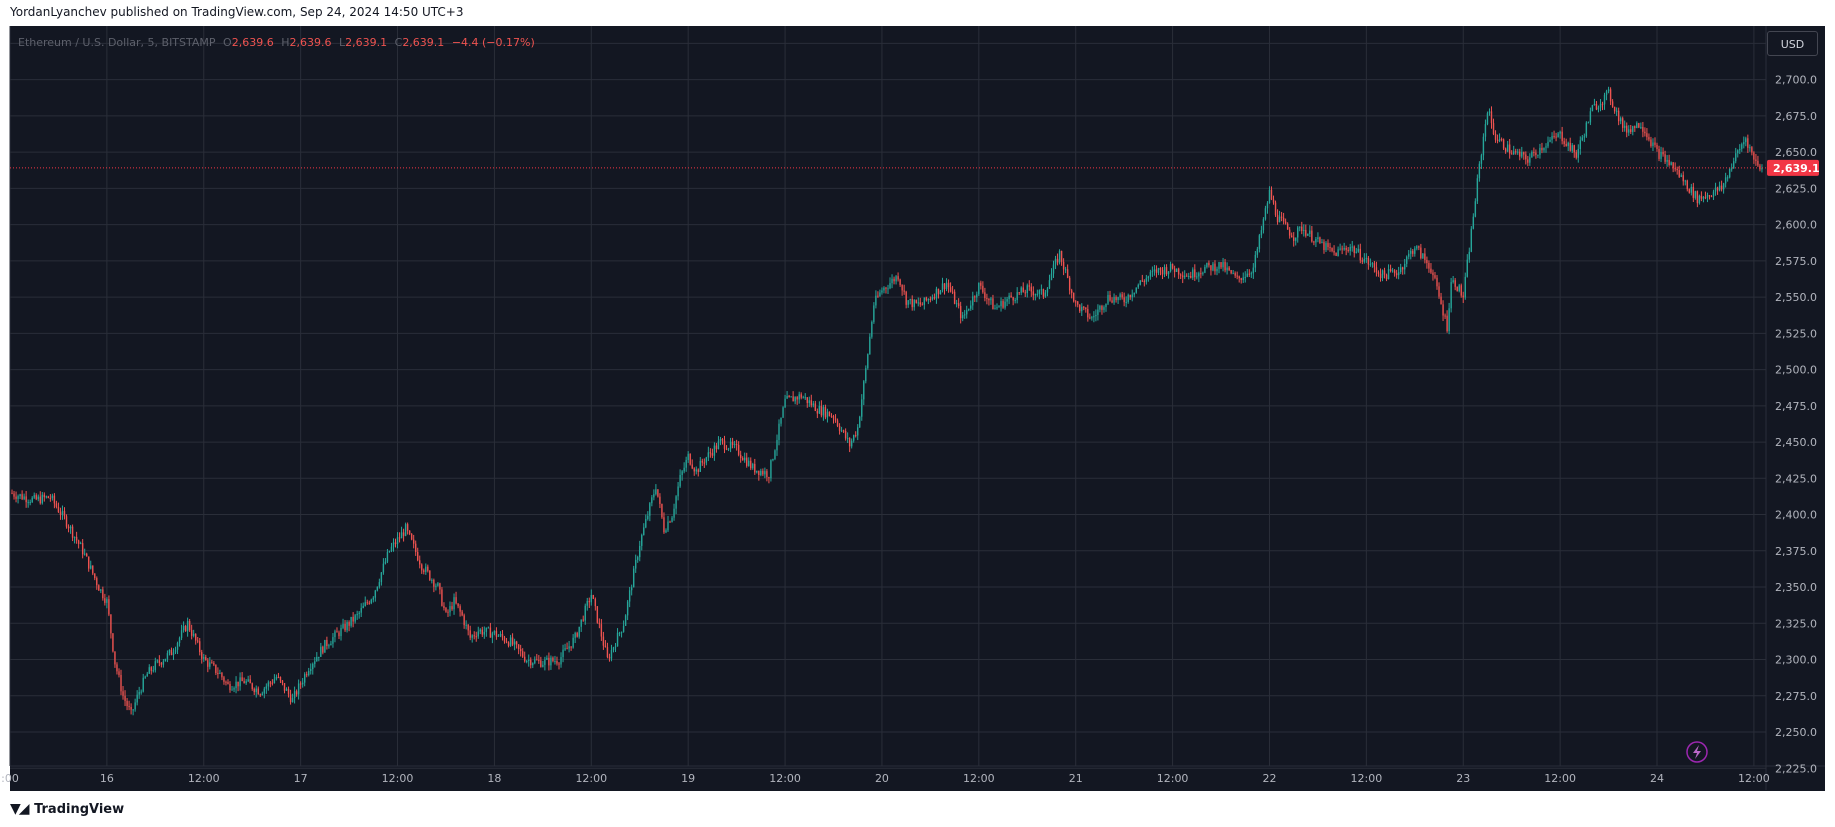 The height and width of the screenshot is (827, 1835). Describe the element at coordinates (366, 42) in the screenshot. I see `legend-low-value: 2,639.1` at that location.